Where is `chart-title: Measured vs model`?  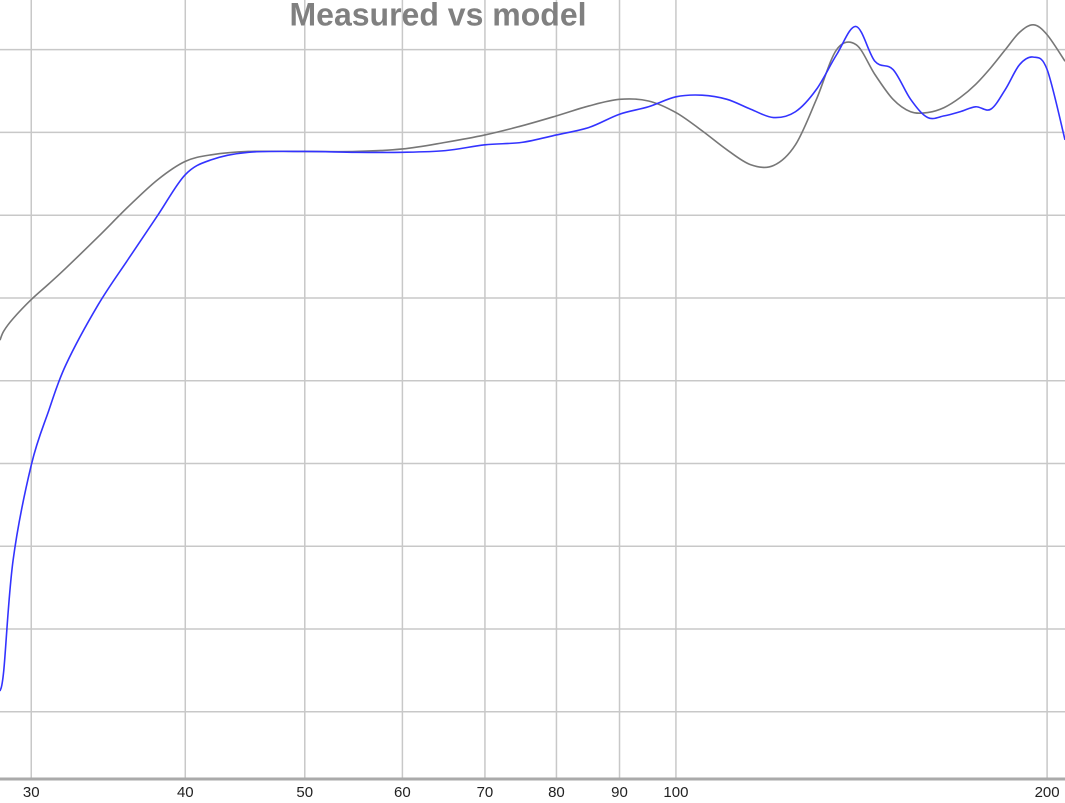
chart-title: Measured vs model is located at coordinates (438, 16).